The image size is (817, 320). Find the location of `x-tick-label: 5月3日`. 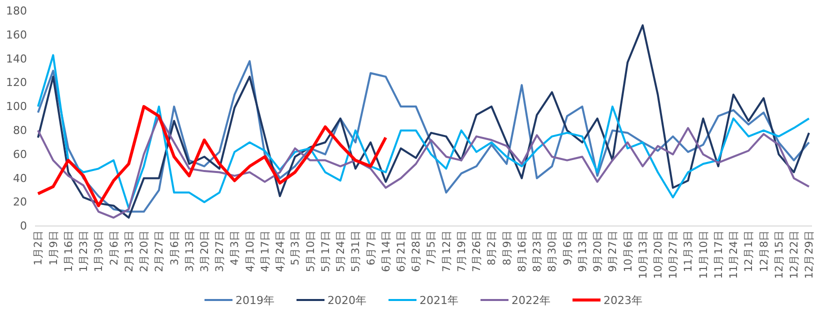

x-tick-label: 5月3日 is located at coordinates (296, 248).